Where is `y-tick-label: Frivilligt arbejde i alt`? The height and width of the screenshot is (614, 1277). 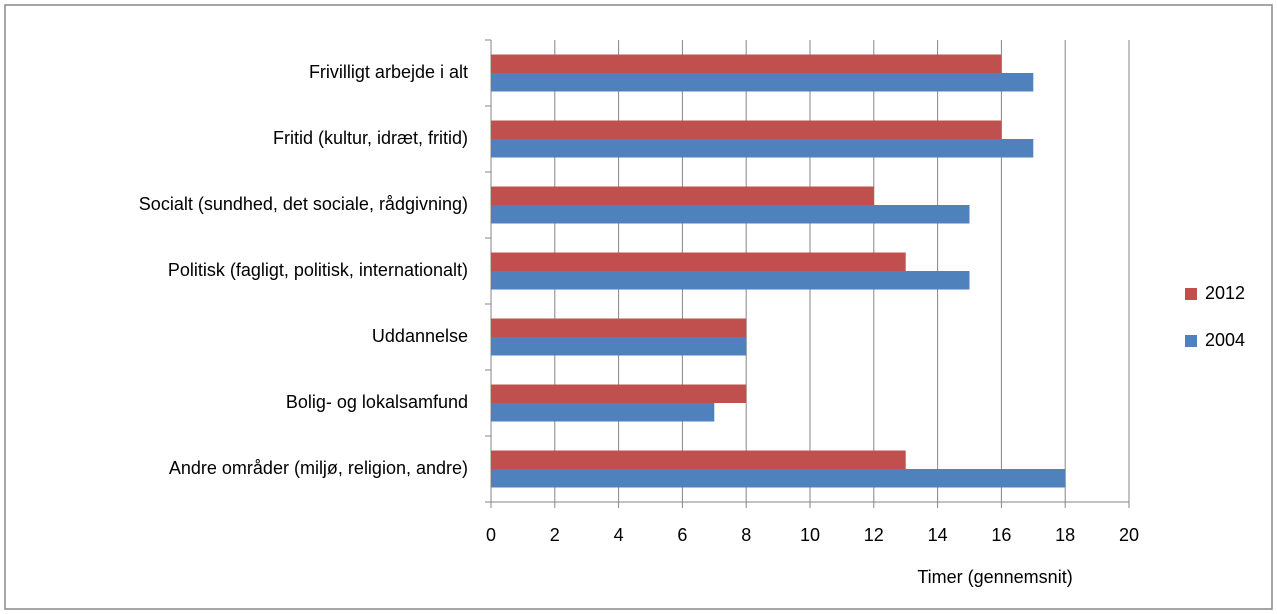
y-tick-label: Frivilligt arbejde i alt is located at coordinates (388, 72).